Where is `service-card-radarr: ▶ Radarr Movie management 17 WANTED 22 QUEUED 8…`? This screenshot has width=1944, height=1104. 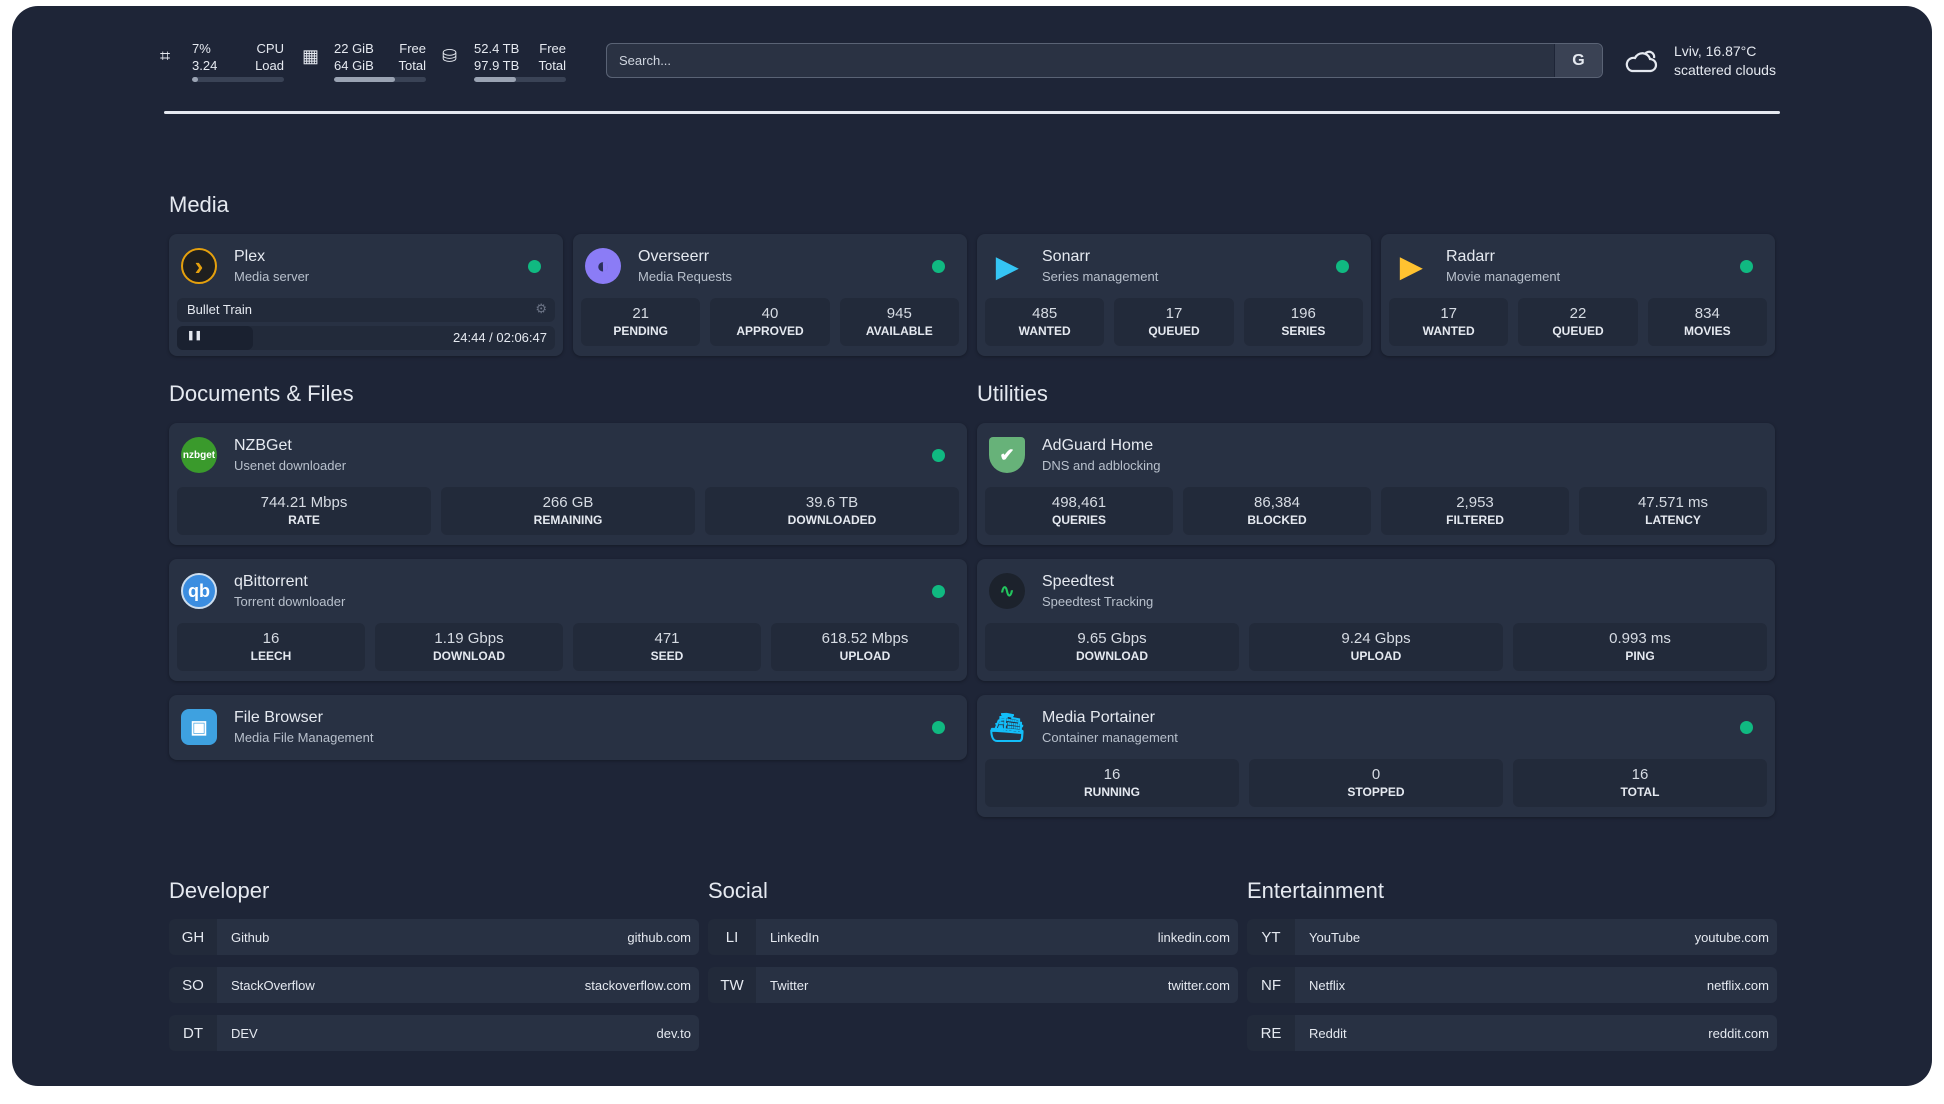
service-card-radarr: ▶ Radarr Movie management 17 WANTED 22 QUEUED 8… is located at coordinates (1578, 295).